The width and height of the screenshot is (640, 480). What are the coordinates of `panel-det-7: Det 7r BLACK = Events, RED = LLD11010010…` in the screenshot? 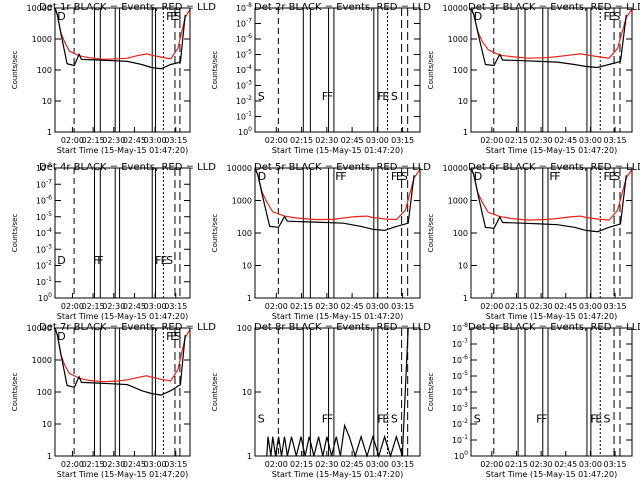 It's located at (113, 400).